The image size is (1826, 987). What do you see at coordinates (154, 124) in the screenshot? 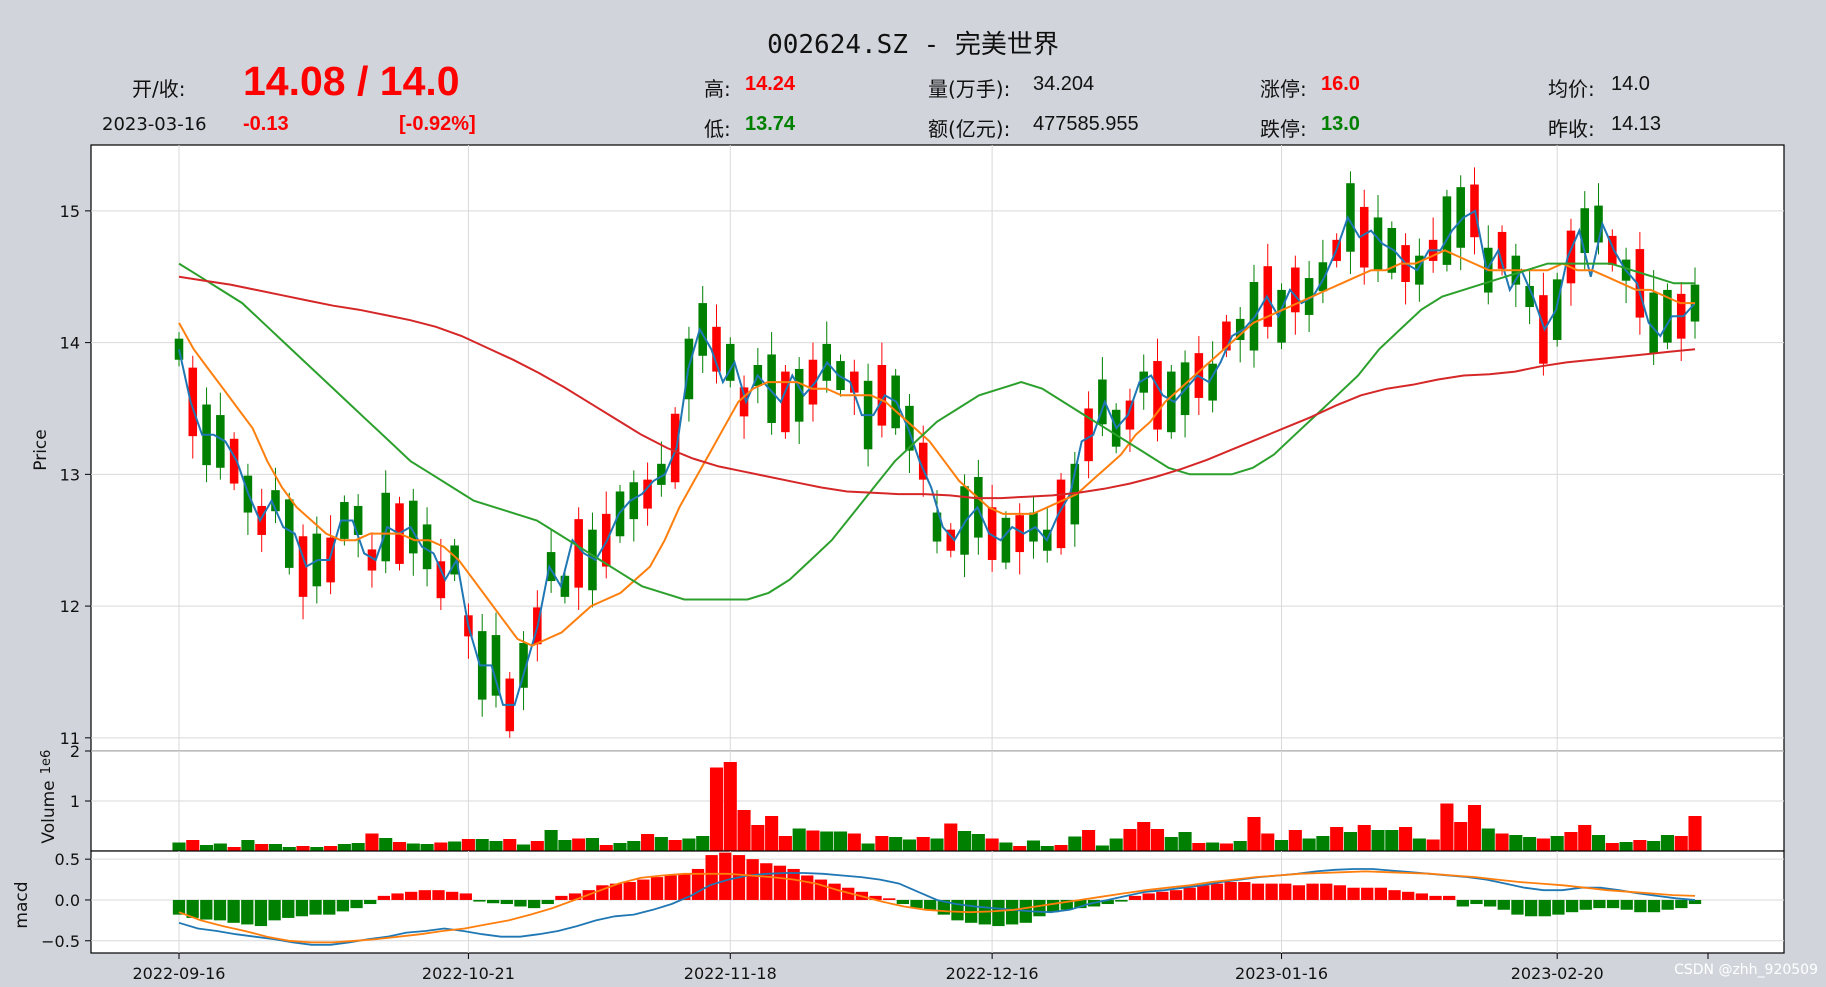
I see `date-label: 2023-03-16` at bounding box center [154, 124].